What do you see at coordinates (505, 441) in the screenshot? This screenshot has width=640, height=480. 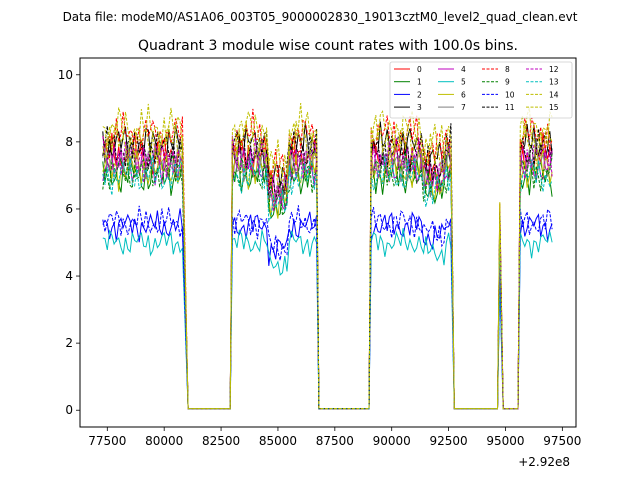 I see `x-tick-label: 95000` at bounding box center [505, 441].